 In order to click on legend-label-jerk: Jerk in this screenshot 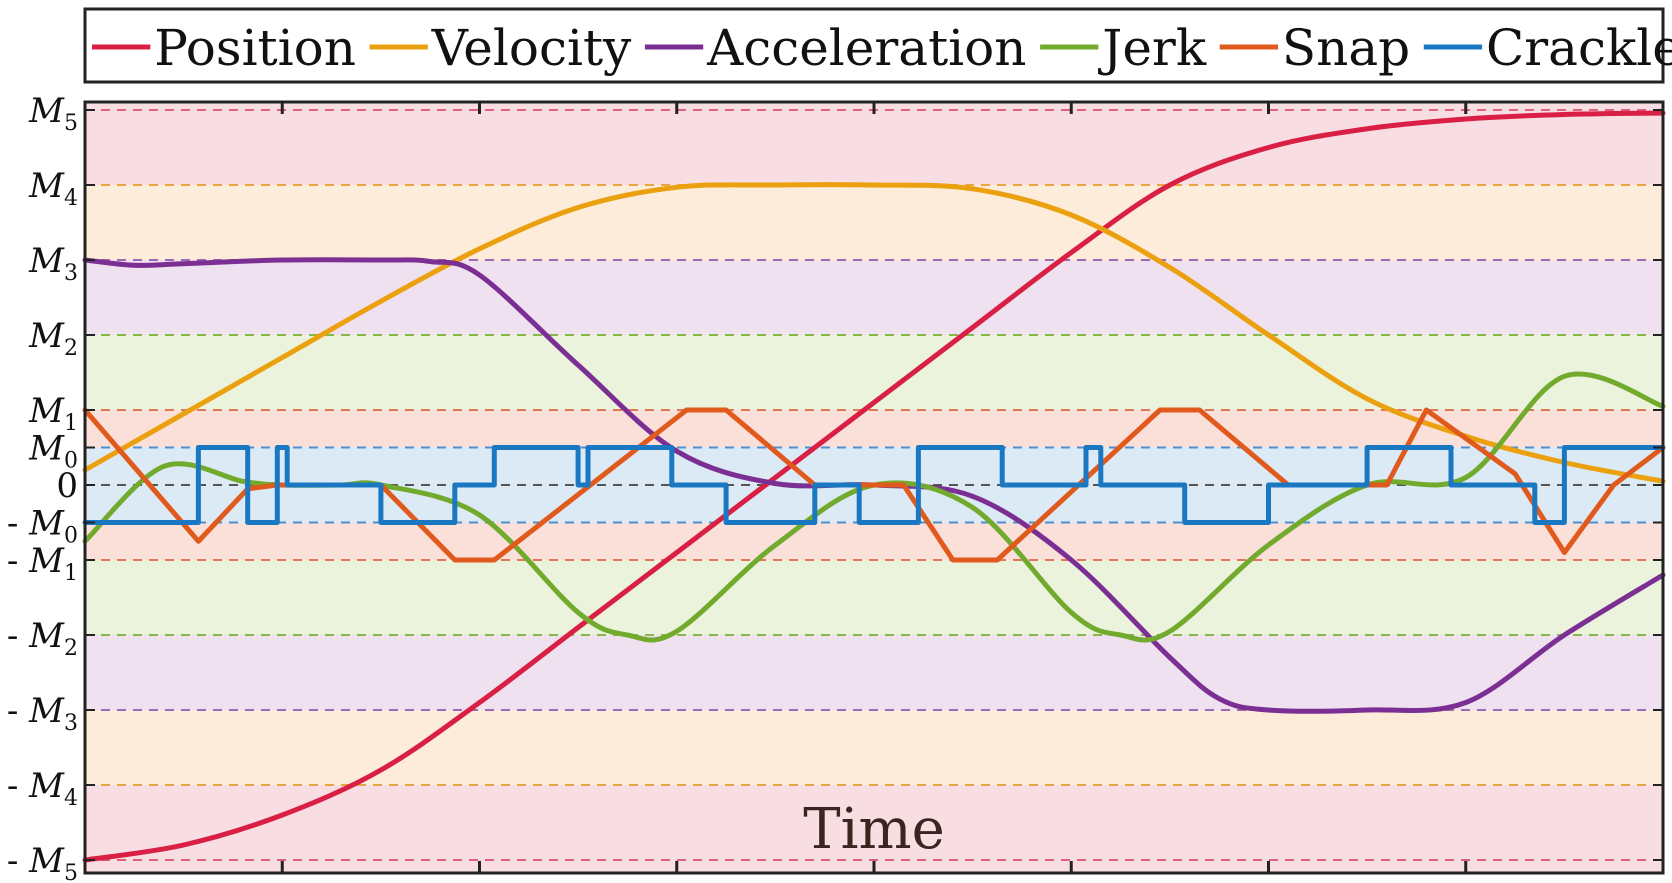, I will do `click(1152, 48)`.